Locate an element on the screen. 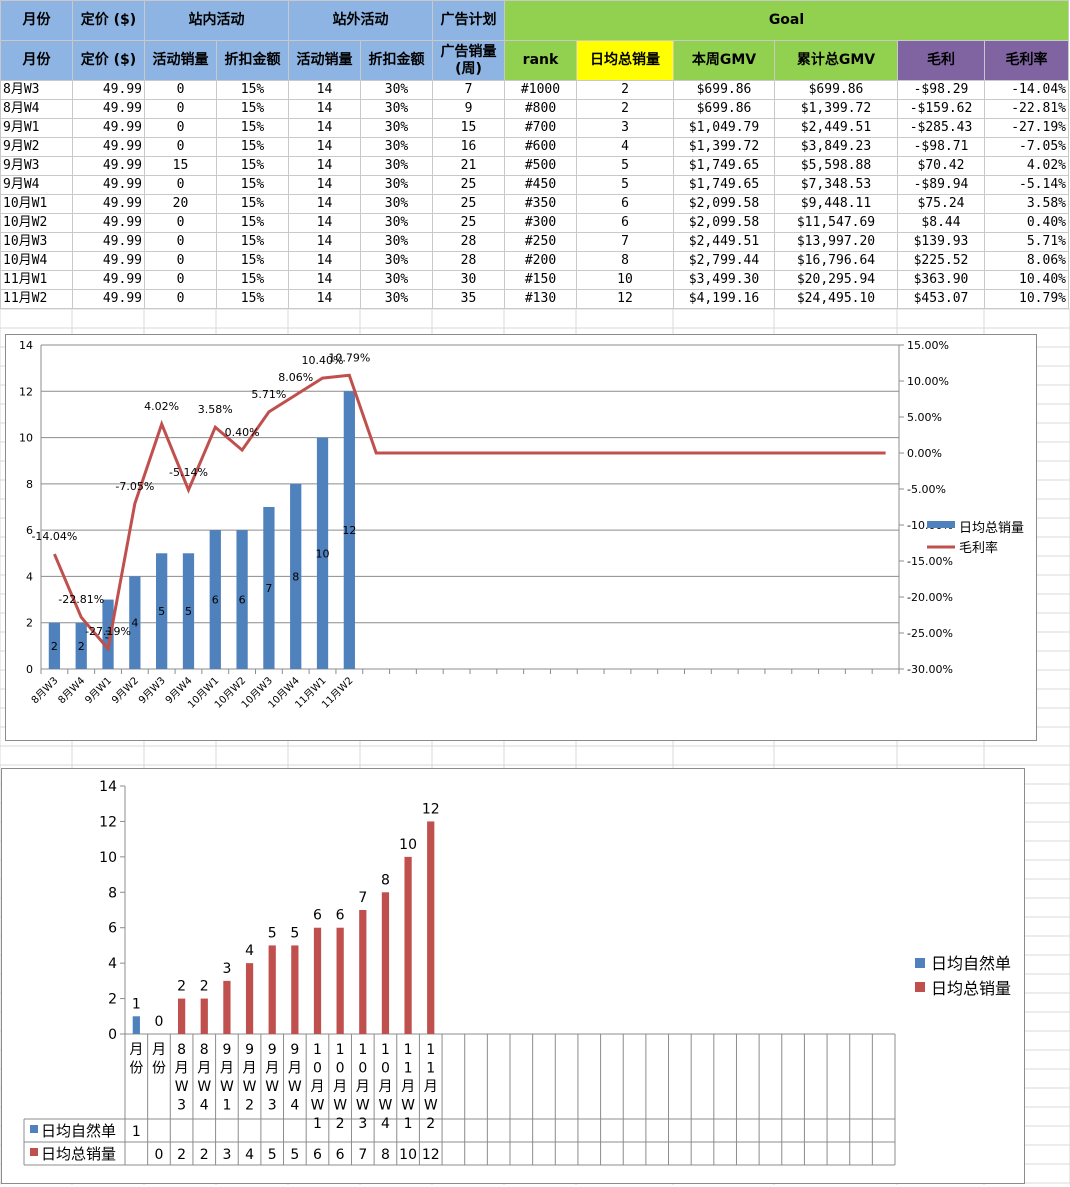 The image size is (1070, 1187). header-offsite-activity: 站外活动 is located at coordinates (360, 20).